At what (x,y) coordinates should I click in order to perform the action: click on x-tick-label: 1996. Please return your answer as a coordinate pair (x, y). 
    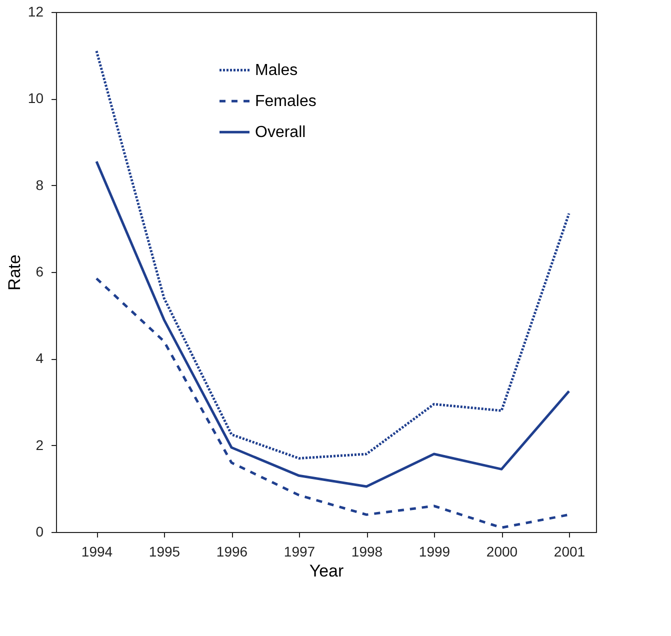
    Looking at the image, I should click on (232, 552).